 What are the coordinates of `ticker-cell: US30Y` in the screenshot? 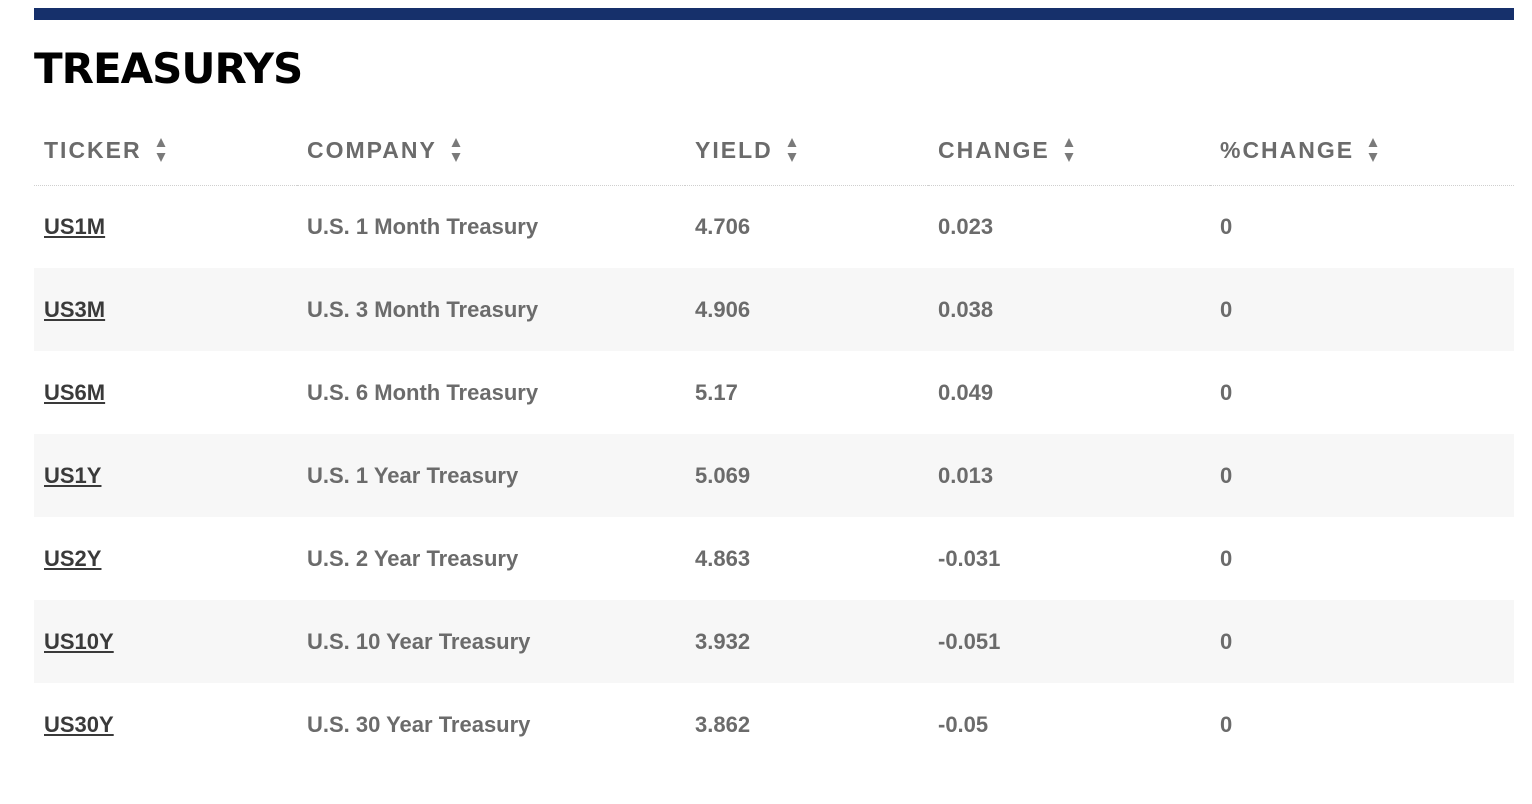 It's located at (165, 724).